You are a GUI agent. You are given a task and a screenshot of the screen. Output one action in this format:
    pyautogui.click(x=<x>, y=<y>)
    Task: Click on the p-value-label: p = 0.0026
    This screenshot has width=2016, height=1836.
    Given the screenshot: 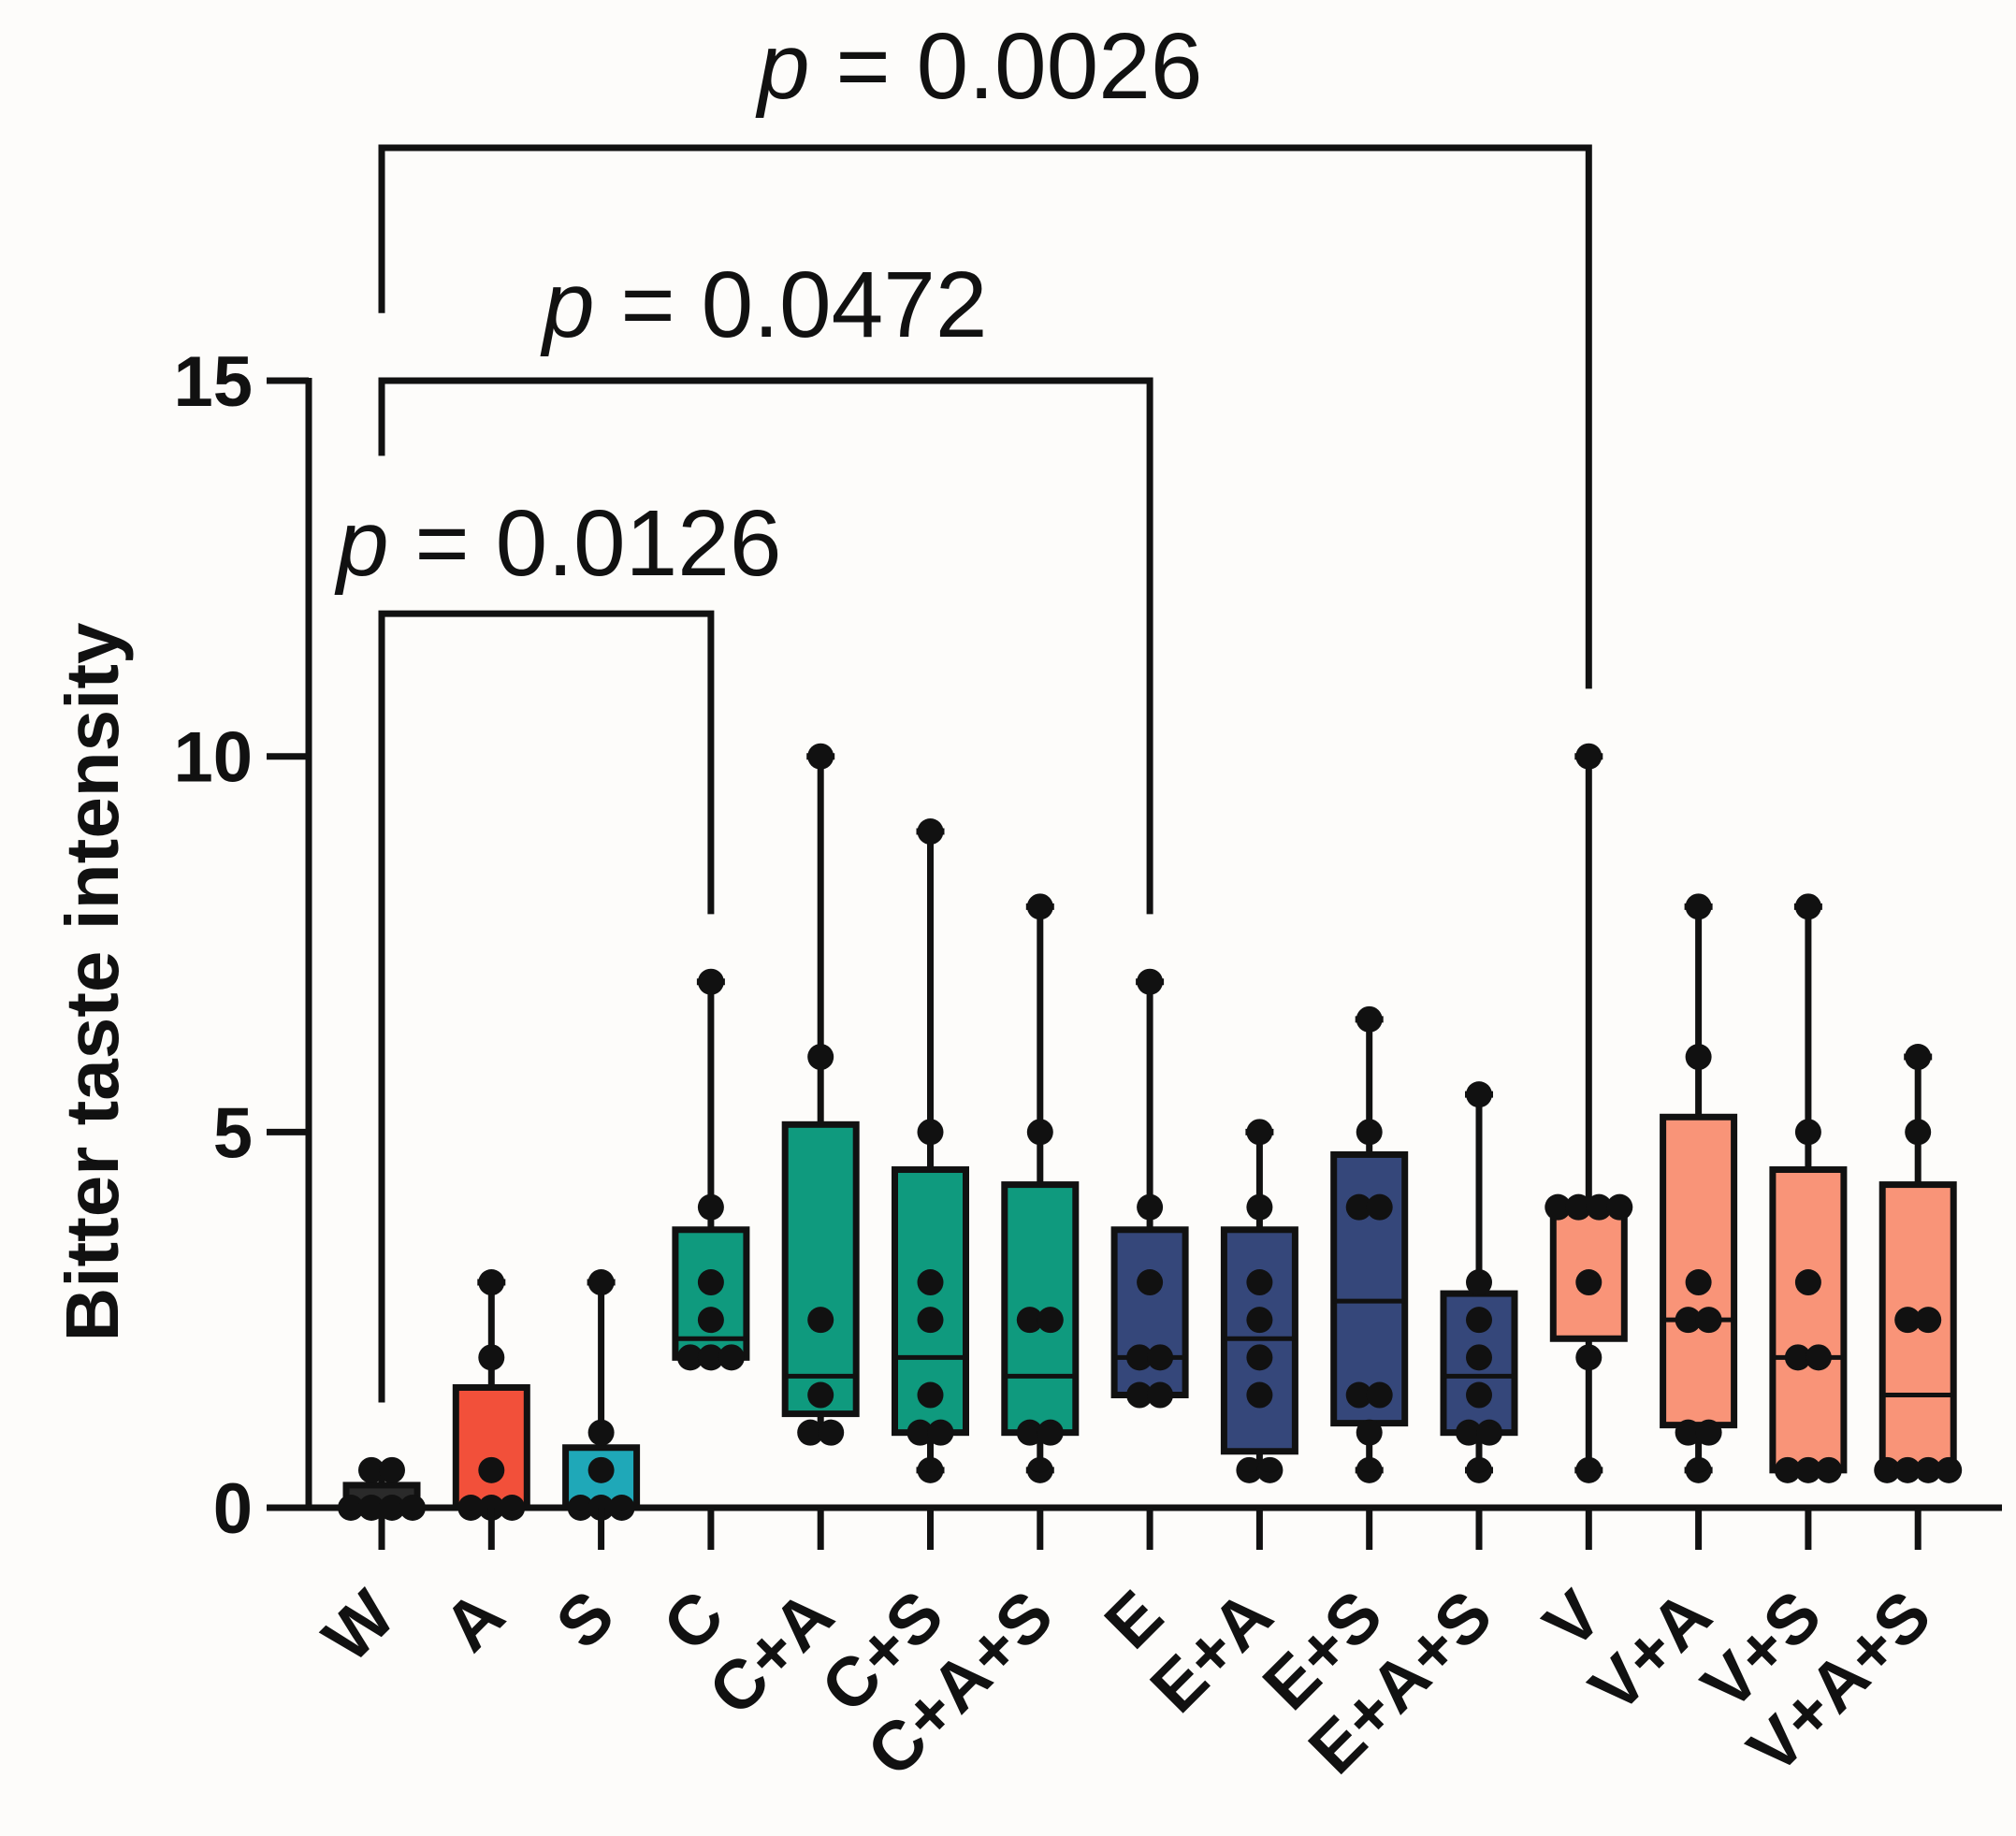 What is the action you would take?
    pyautogui.click(x=979, y=66)
    